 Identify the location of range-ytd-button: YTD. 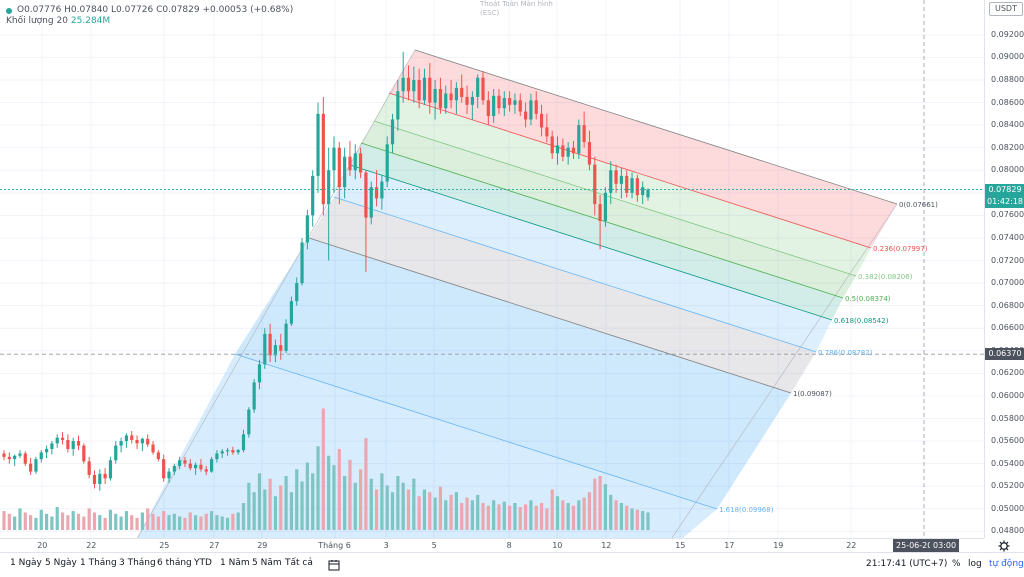
(203, 563).